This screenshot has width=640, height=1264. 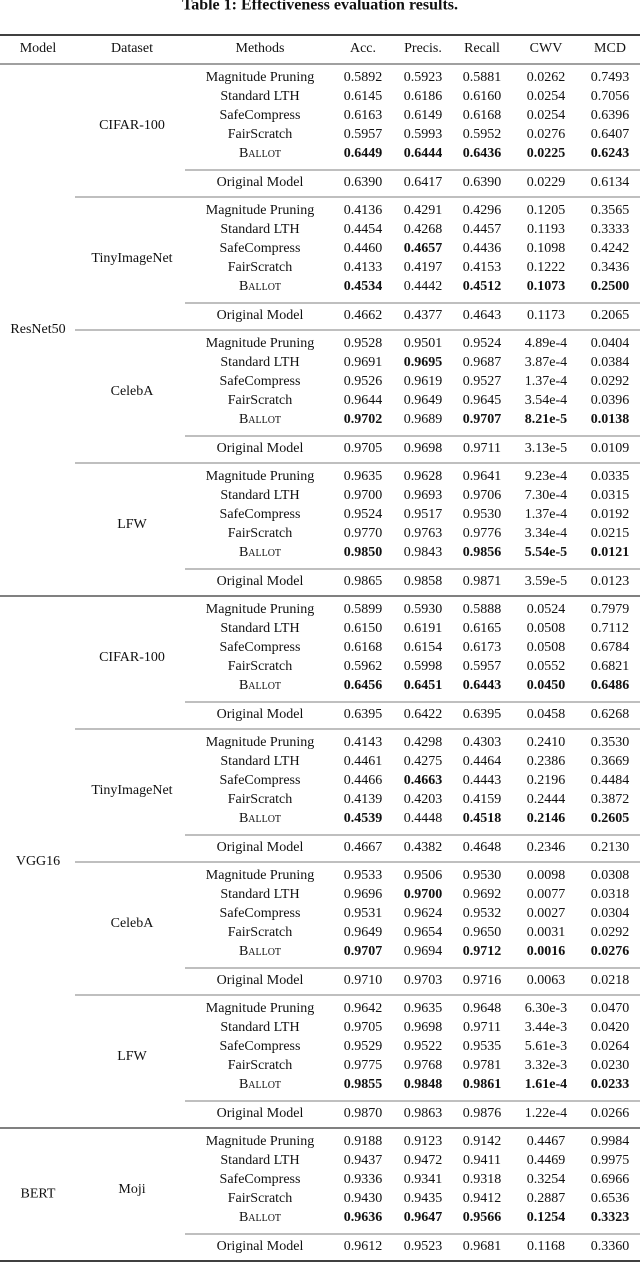 What do you see at coordinates (363, 951) in the screenshot?
I see `value-cell: 0.9707` at bounding box center [363, 951].